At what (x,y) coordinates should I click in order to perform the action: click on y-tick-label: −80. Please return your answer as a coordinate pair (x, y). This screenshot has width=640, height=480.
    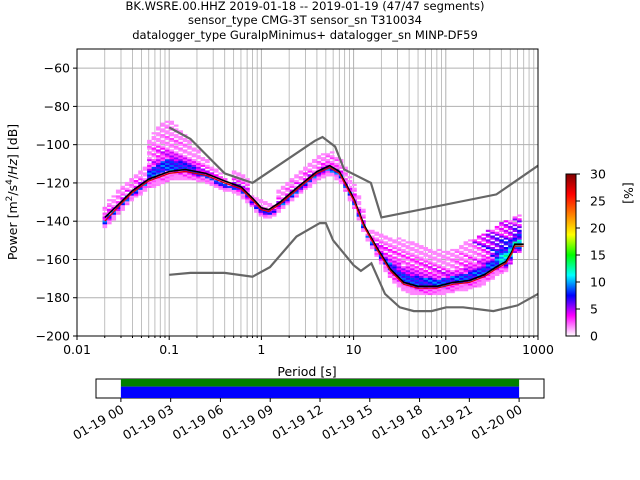
    Looking at the image, I should click on (57, 106).